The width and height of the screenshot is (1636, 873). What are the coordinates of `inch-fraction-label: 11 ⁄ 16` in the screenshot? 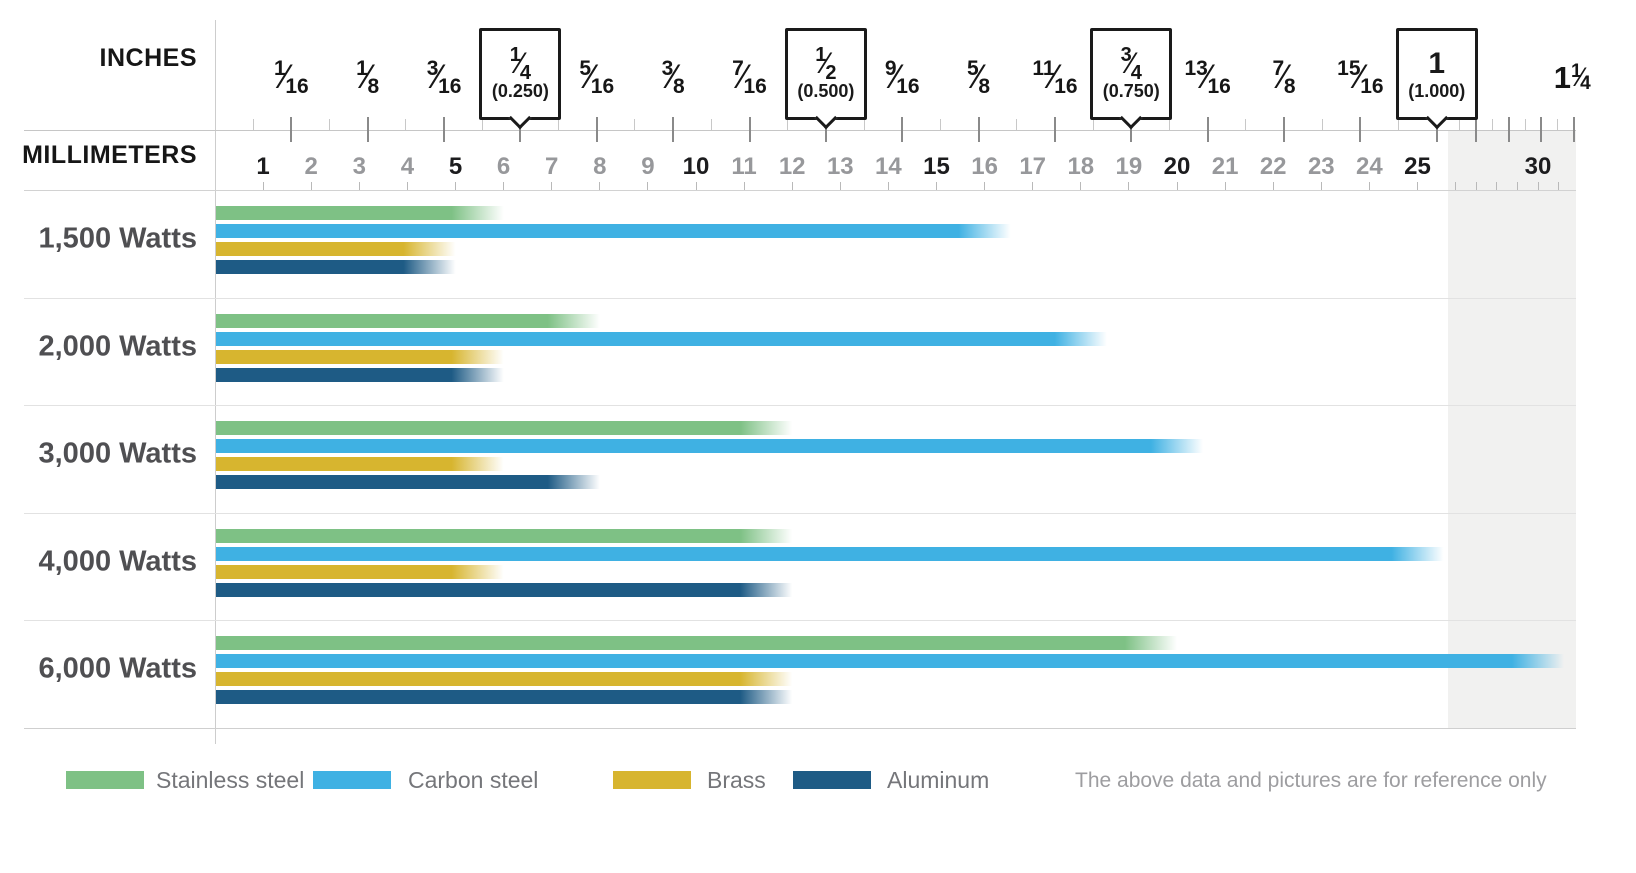 It's located at (1055, 77).